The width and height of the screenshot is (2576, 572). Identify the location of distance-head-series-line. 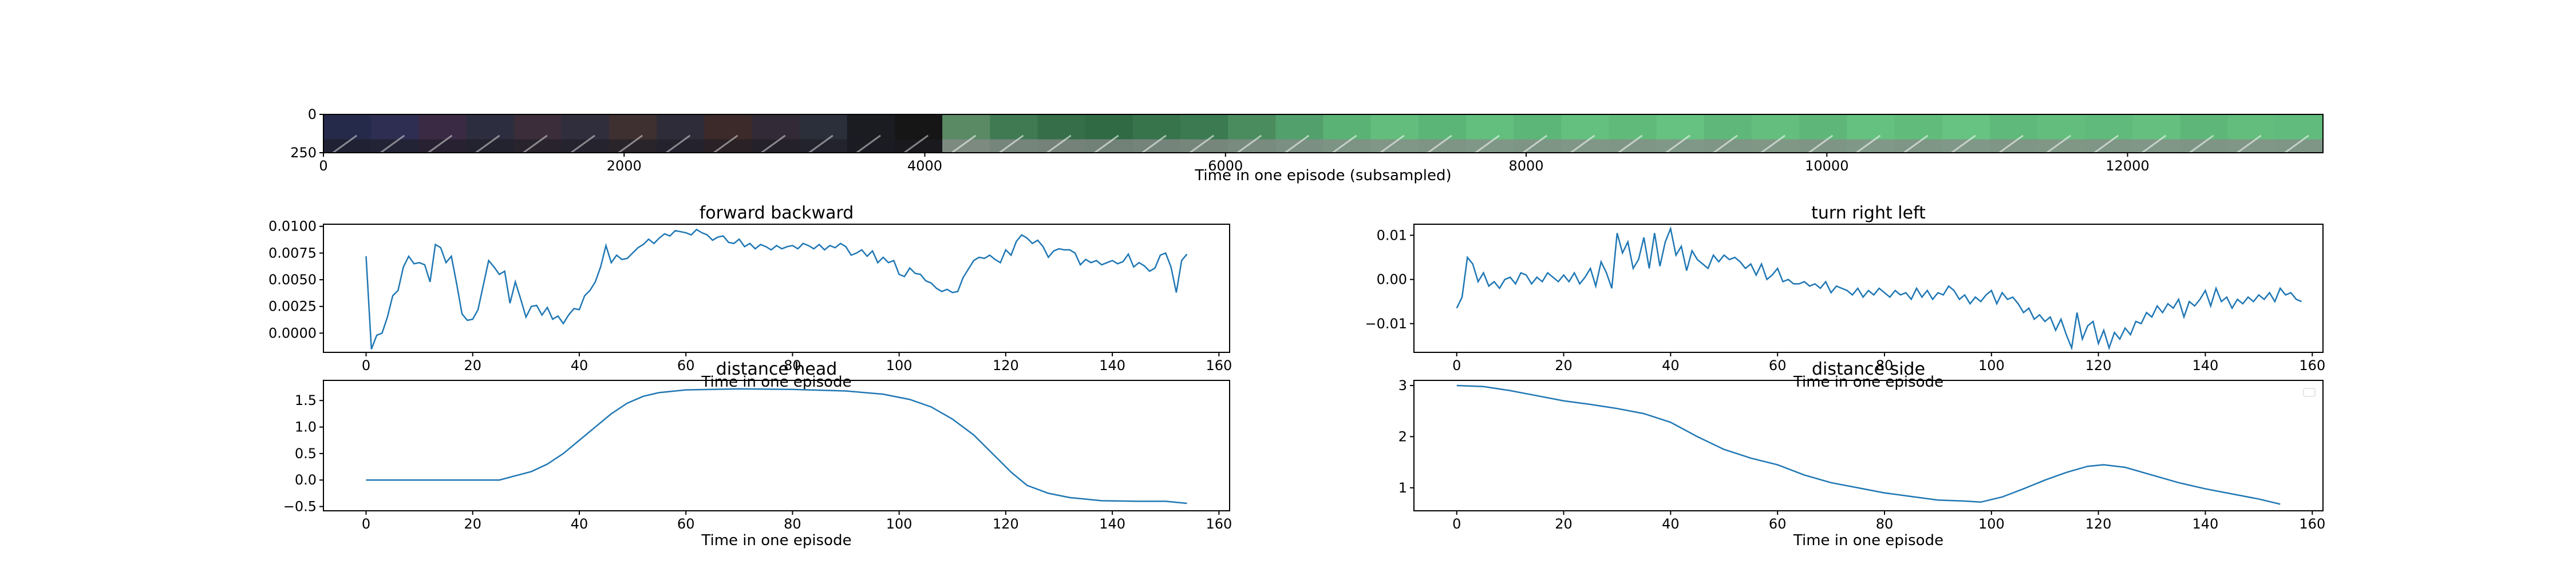
(776, 446).